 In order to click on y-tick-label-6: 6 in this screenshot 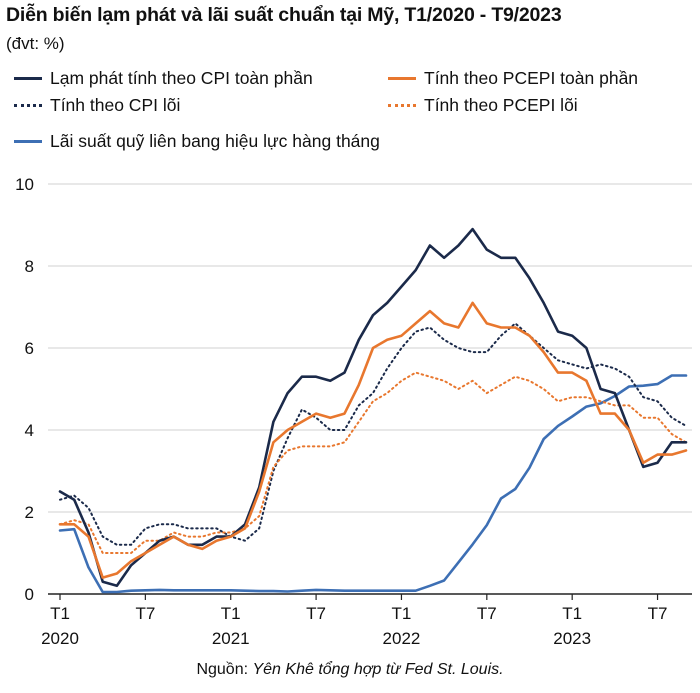, I will do `click(29, 348)`.